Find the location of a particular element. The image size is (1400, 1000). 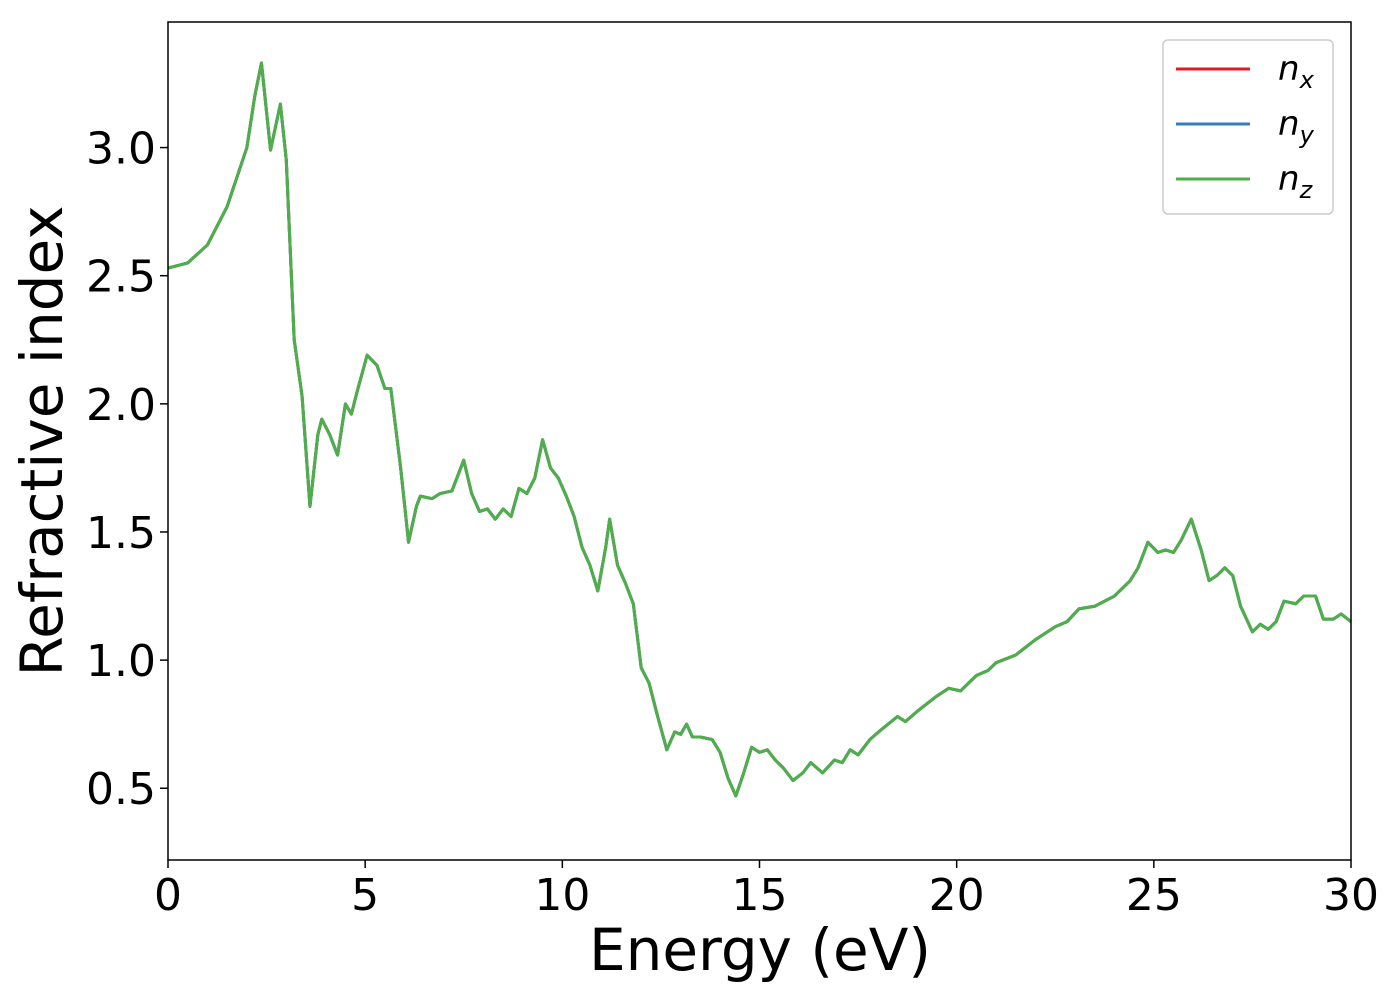

y-tick-label: 0.5 is located at coordinates (121, 789).